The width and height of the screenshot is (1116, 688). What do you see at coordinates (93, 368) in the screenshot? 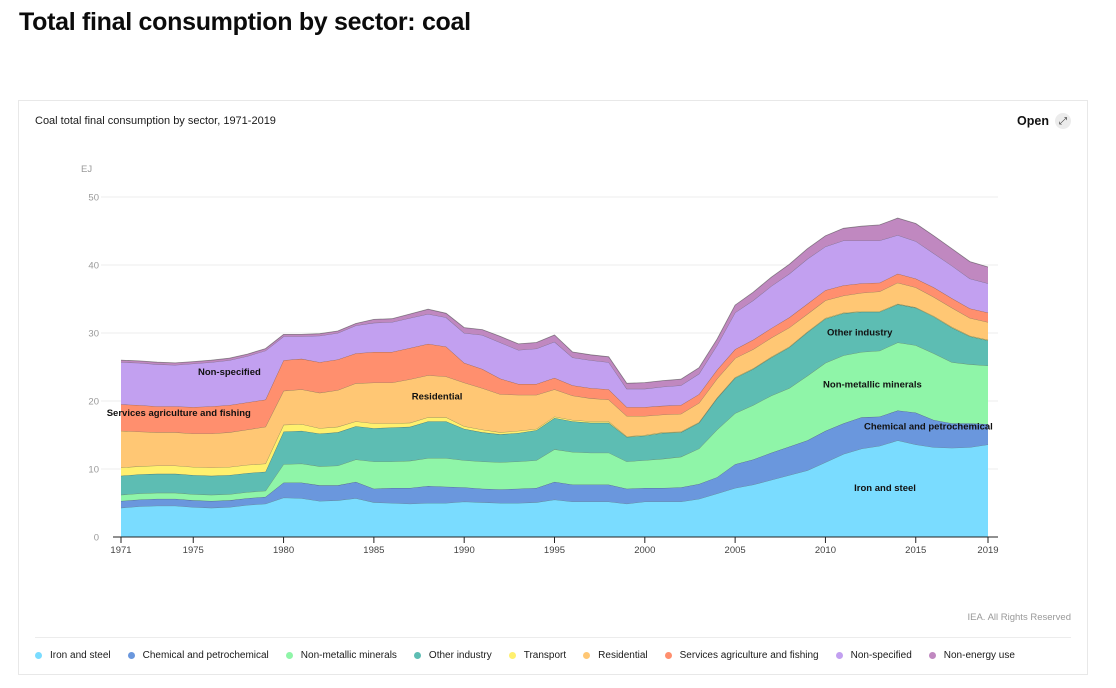
I see `y-axis-ticks: 0 10 20 30 40 50` at bounding box center [93, 368].